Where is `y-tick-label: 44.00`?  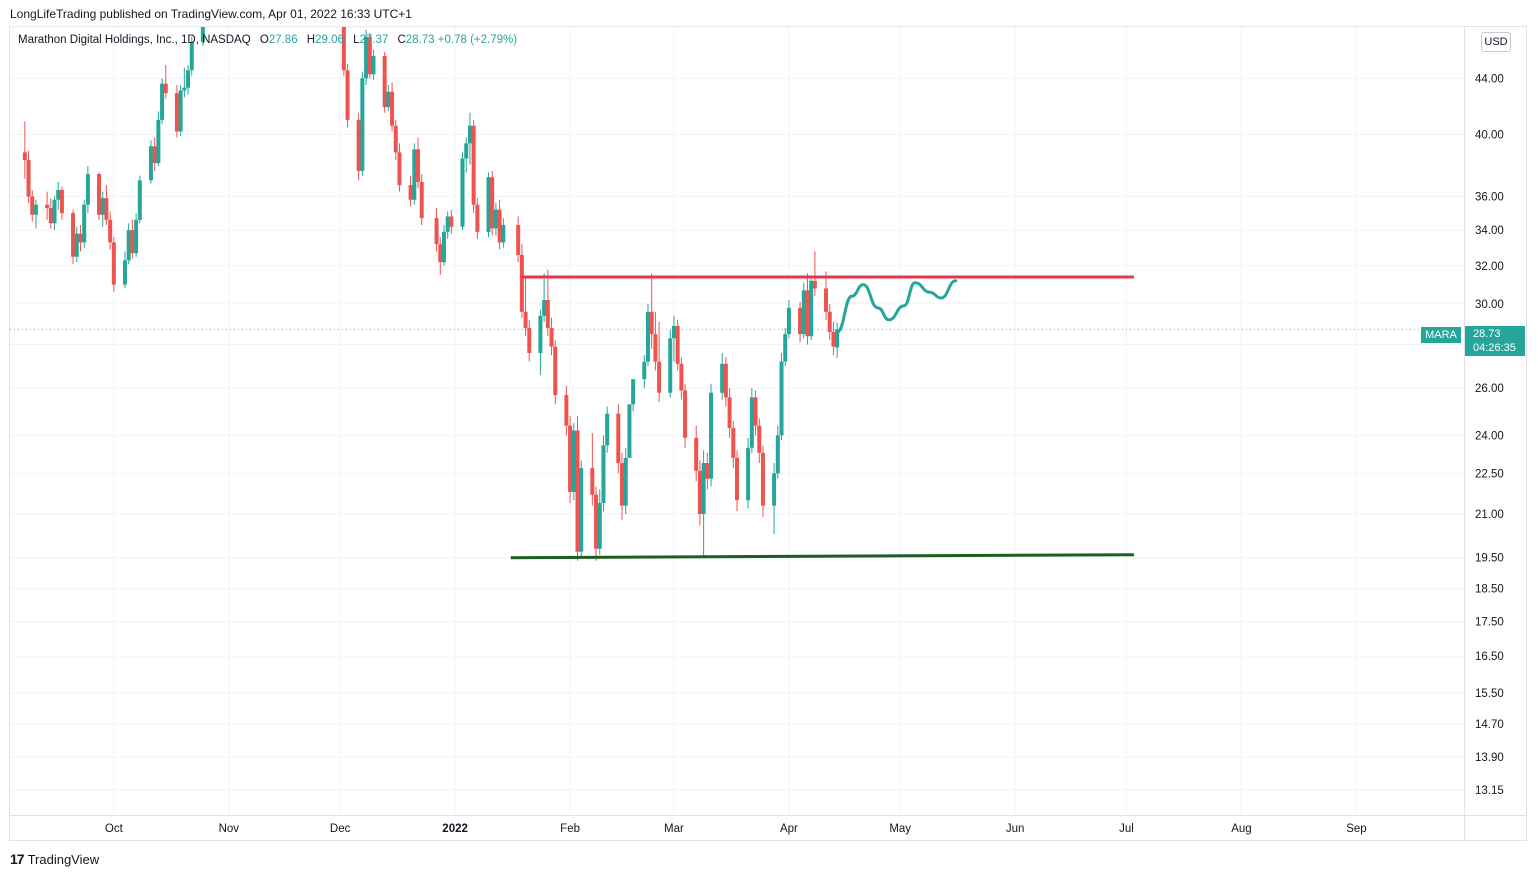 y-tick-label: 44.00 is located at coordinates (1489, 79).